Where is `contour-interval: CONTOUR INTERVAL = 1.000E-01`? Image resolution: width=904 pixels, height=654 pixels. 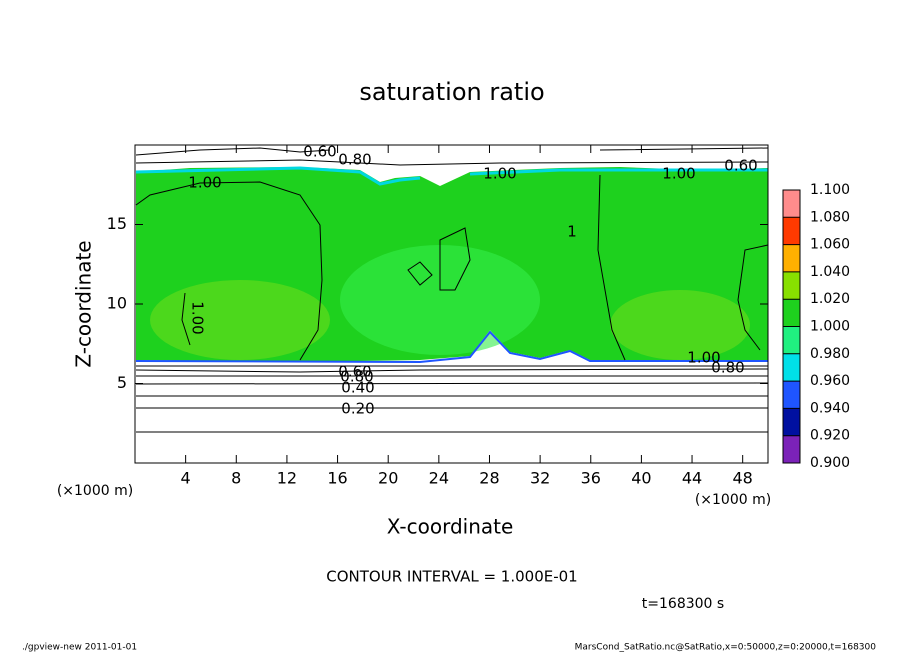 contour-interval: CONTOUR INTERVAL = 1.000E-01 is located at coordinates (451, 577).